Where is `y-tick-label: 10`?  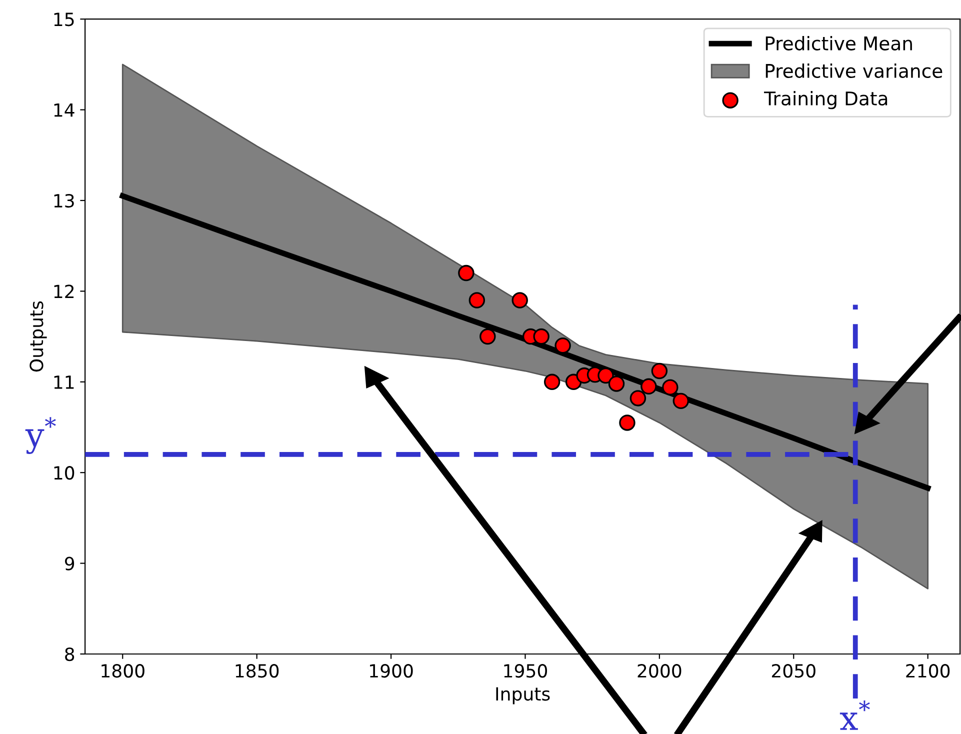
y-tick-label: 10 is located at coordinates (64, 473).